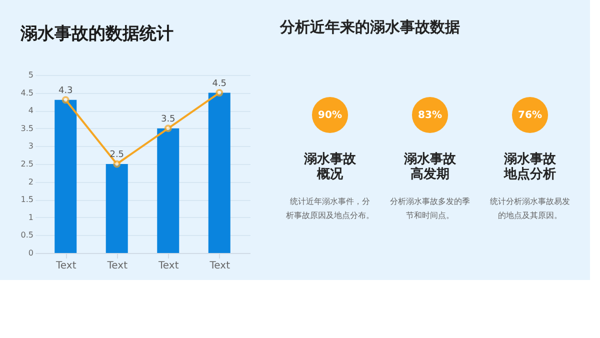  I want to click on y-tick-label: 1, so click(31, 217).